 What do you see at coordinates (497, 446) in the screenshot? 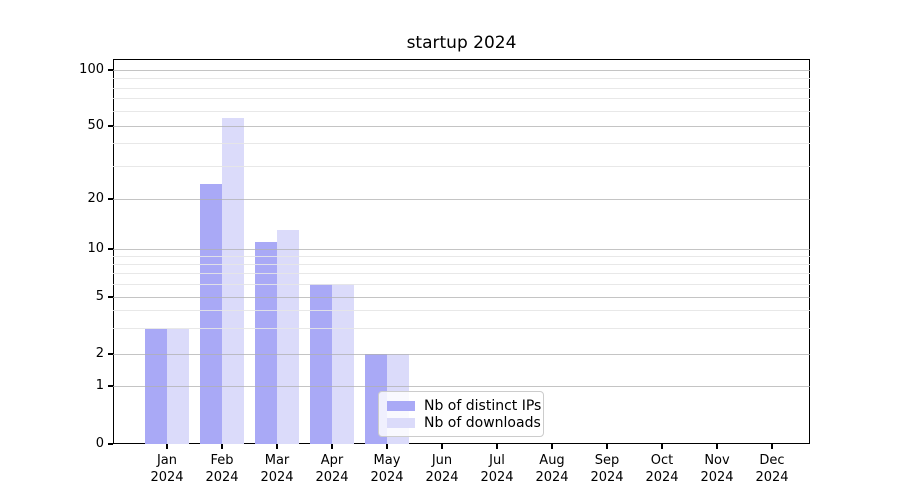
I see `x-tick-mark-jul` at bounding box center [497, 446].